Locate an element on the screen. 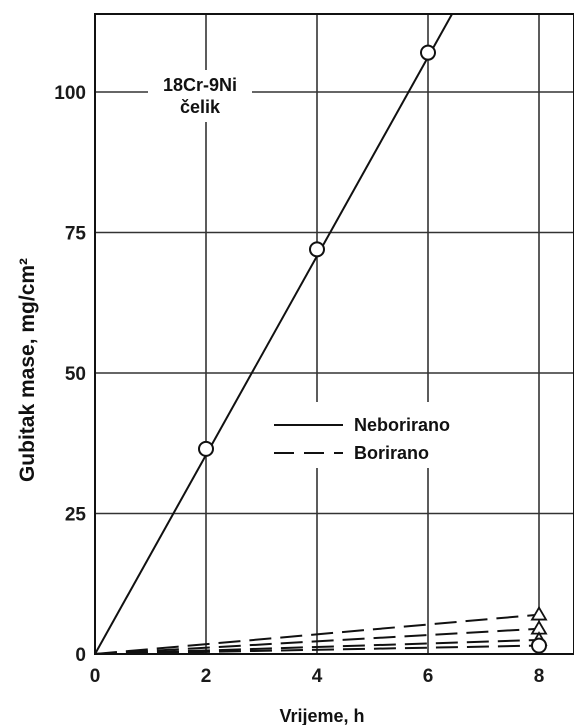  y-tick-label-75: 75 is located at coordinates (76, 234).